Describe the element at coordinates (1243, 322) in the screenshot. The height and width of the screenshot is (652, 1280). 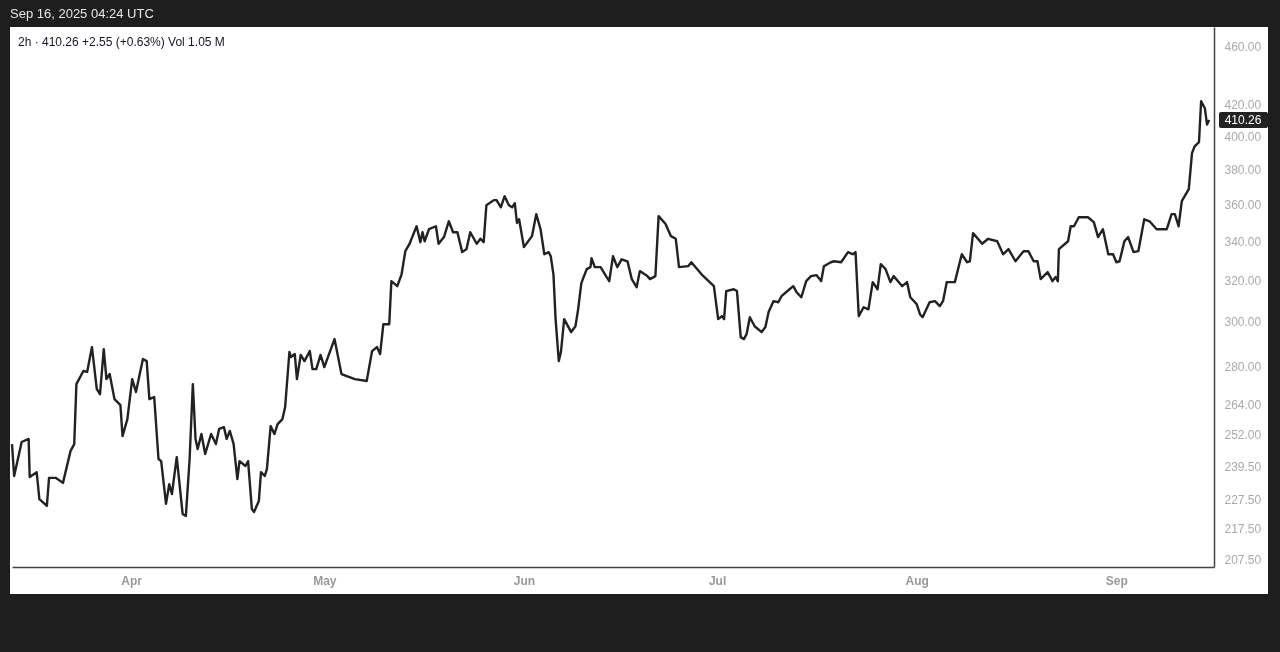
I see `y-tick-label: 300.00` at that location.